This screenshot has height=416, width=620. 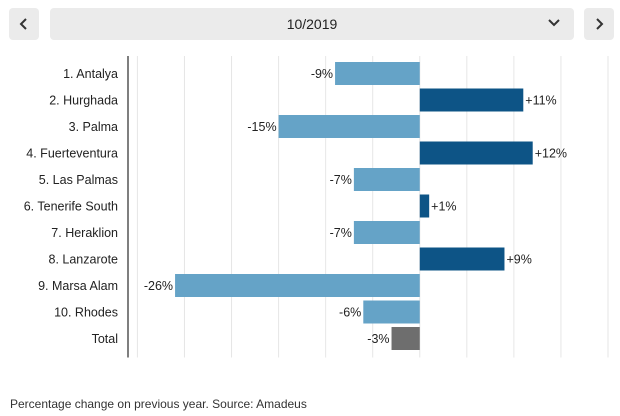 What do you see at coordinates (90, 74) in the screenshot?
I see `category-label: 1. Antalya` at bounding box center [90, 74].